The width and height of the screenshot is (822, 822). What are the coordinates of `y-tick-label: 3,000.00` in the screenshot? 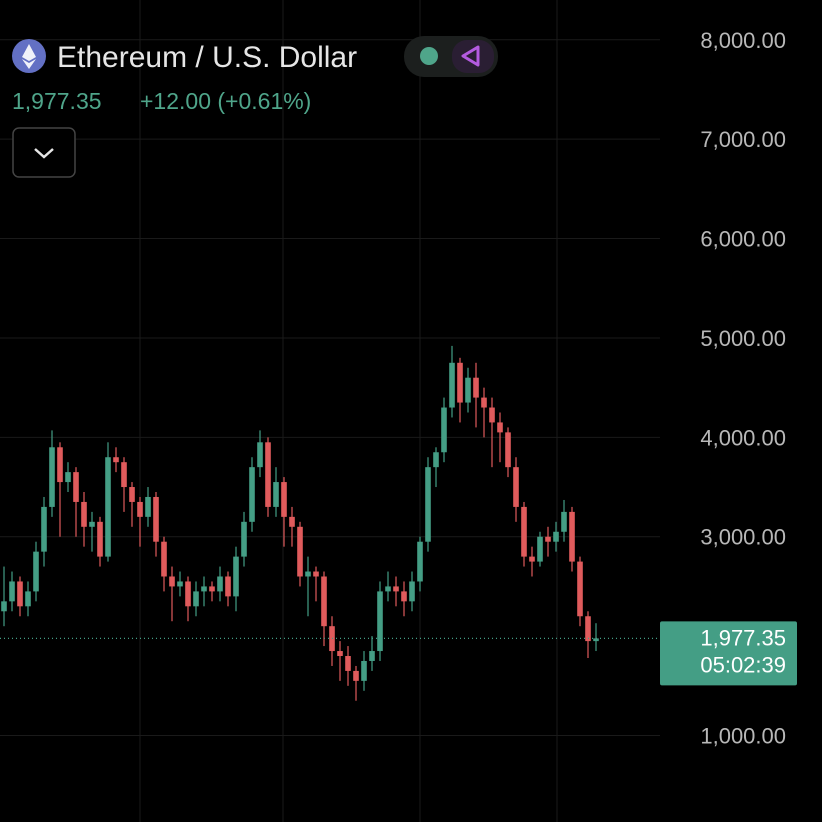 It's located at (743, 537).